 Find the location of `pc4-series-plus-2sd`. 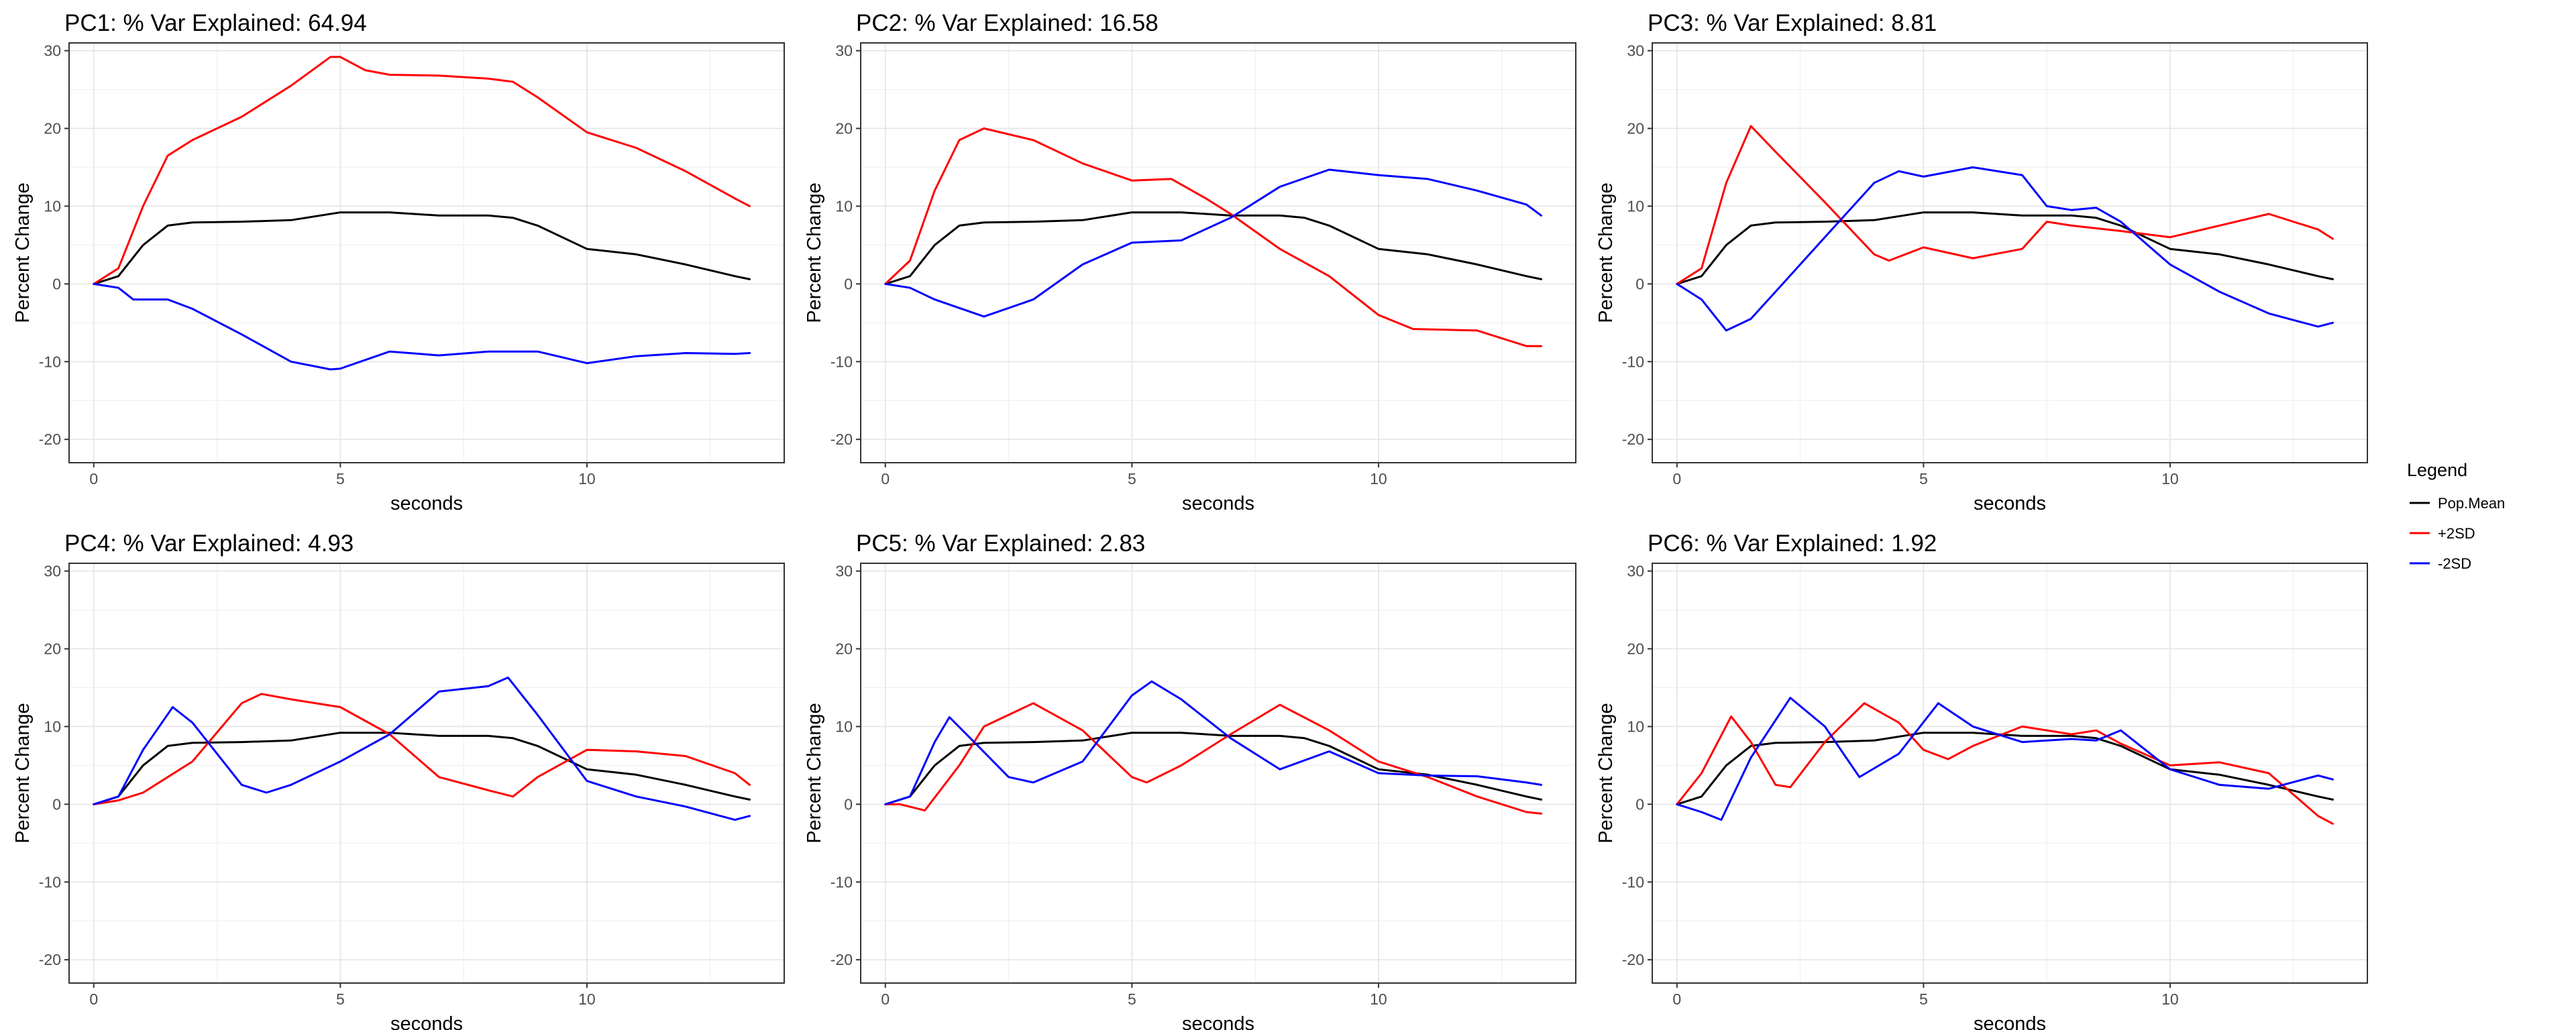

pc4-series-plus-2sd is located at coordinates (422, 749).